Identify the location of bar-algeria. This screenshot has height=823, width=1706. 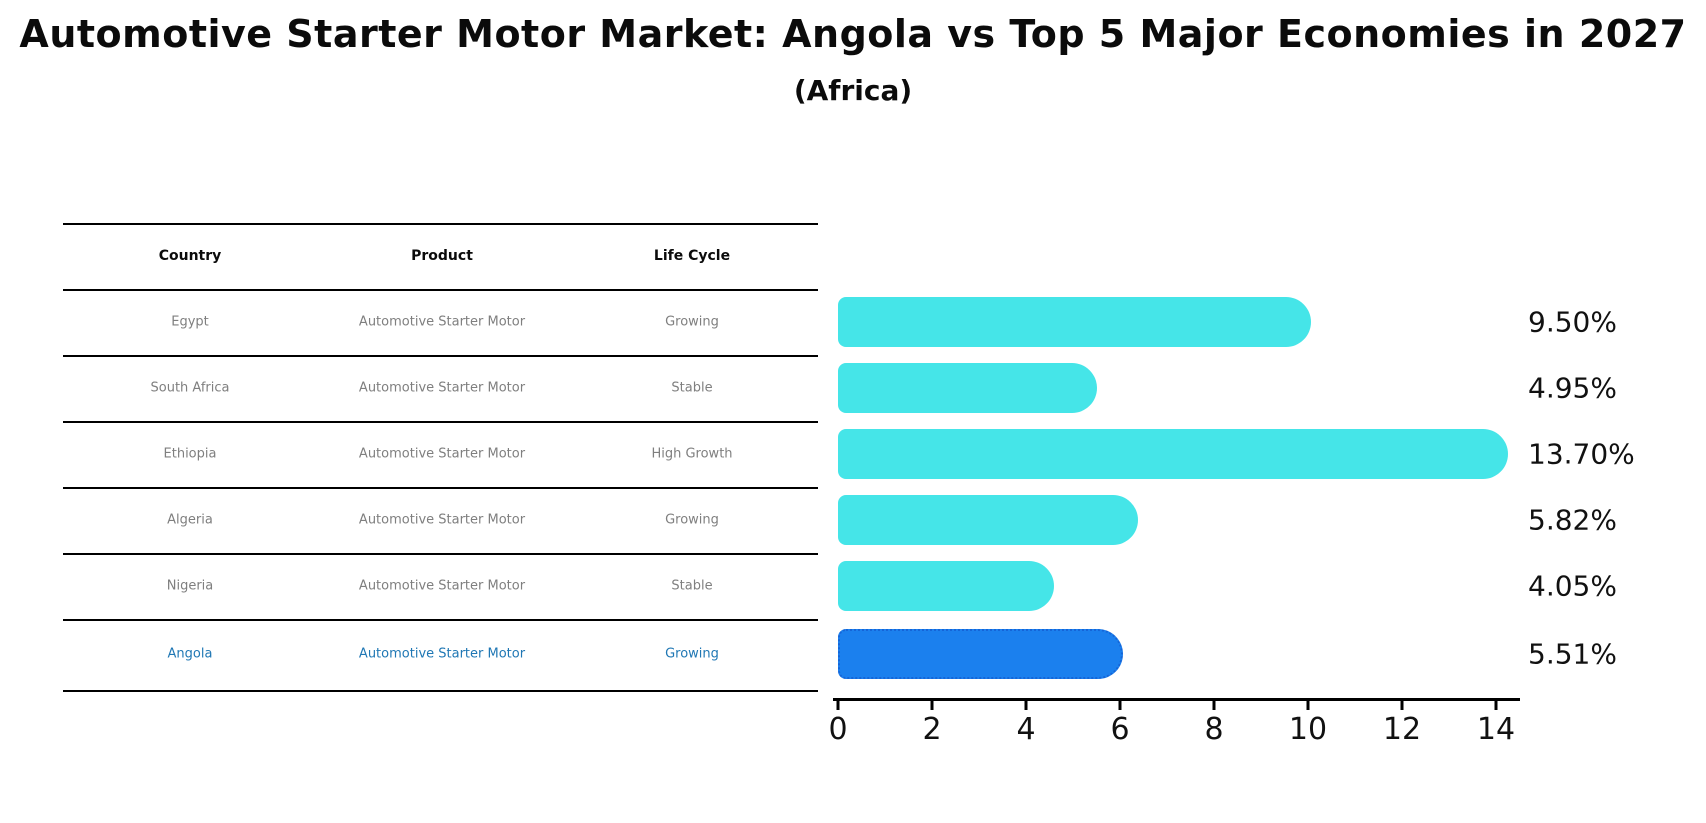
(988, 520).